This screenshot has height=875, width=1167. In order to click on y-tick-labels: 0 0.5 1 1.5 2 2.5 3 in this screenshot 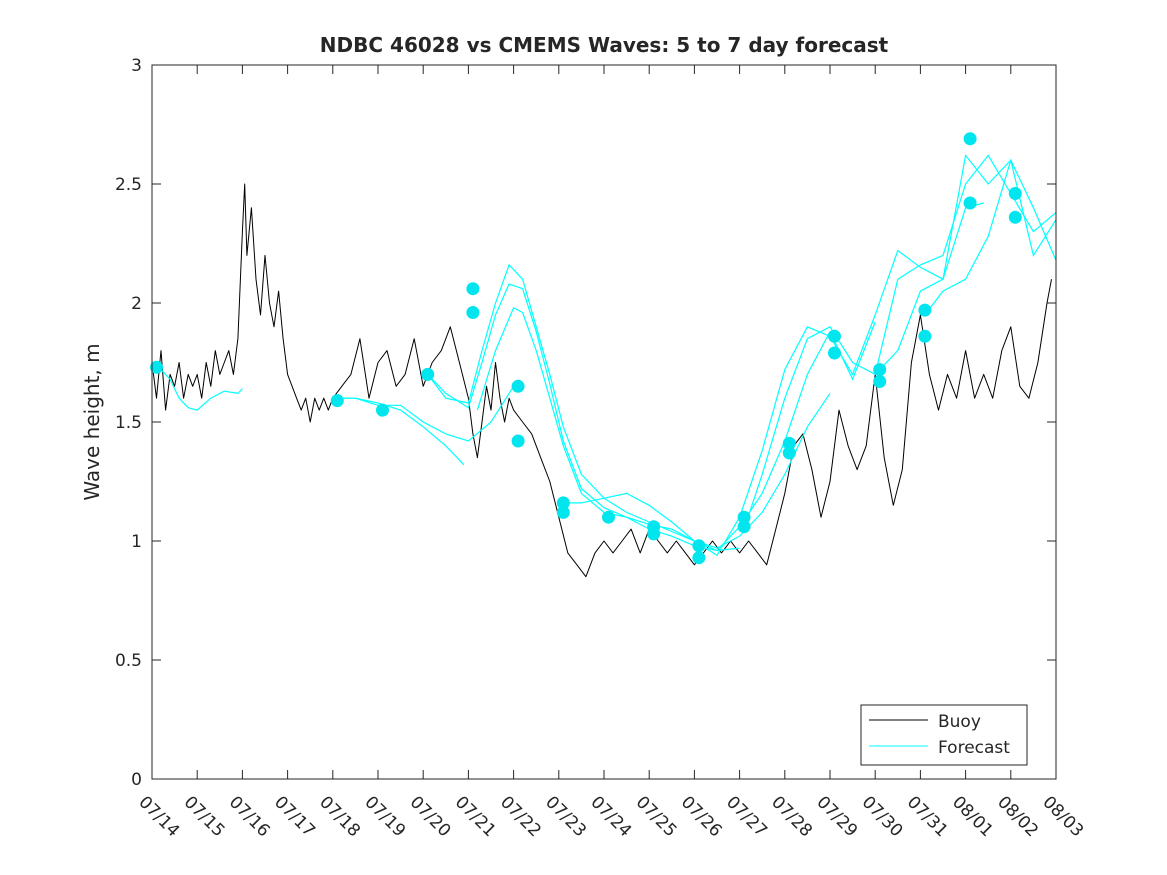, I will do `click(128, 423)`.